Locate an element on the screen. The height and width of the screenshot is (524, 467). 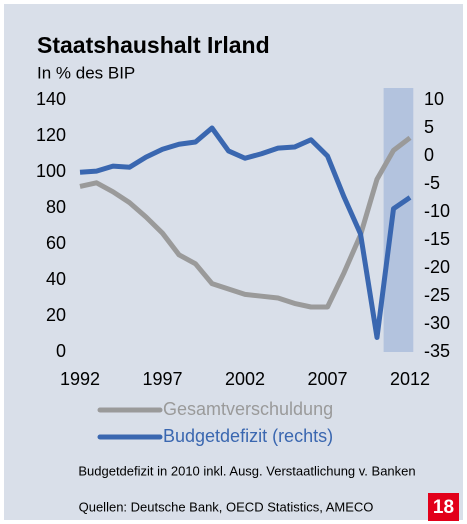
y-tick-label: 20 is located at coordinates (56, 315).